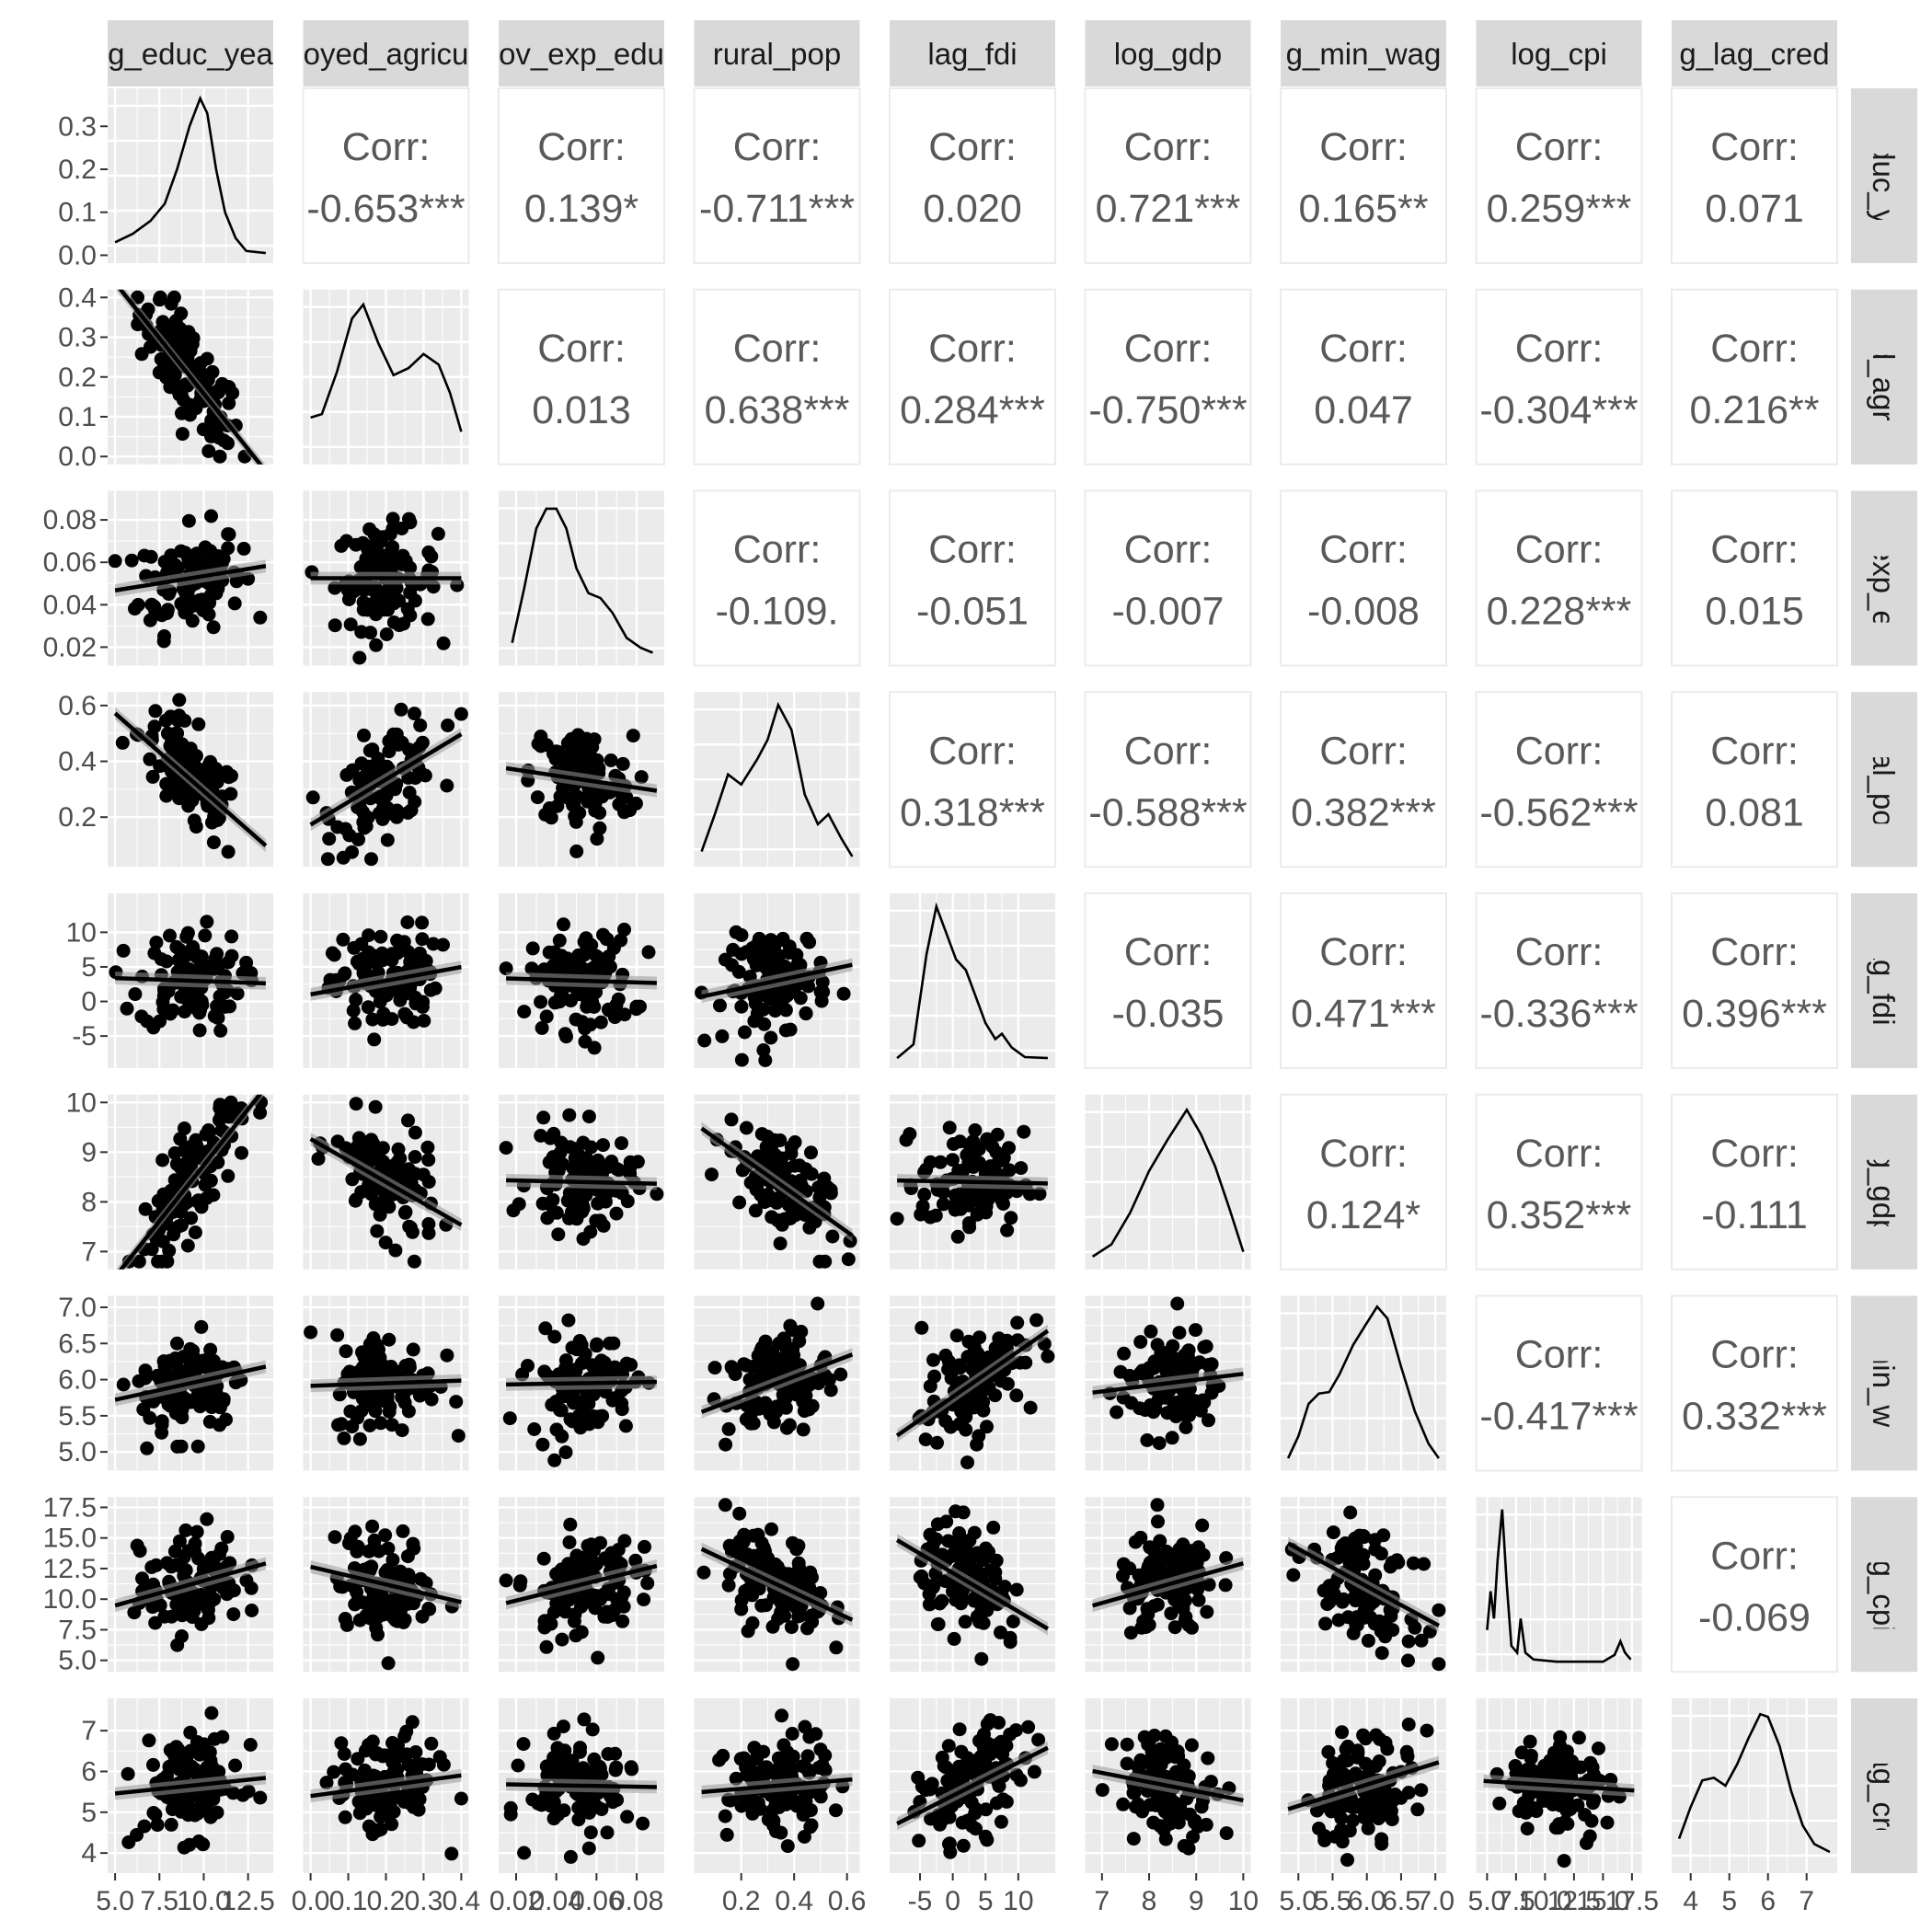 This screenshot has height=1932, width=1932. Describe the element at coordinates (581, 578) in the screenshot. I see `panel-r2-c2` at that location.